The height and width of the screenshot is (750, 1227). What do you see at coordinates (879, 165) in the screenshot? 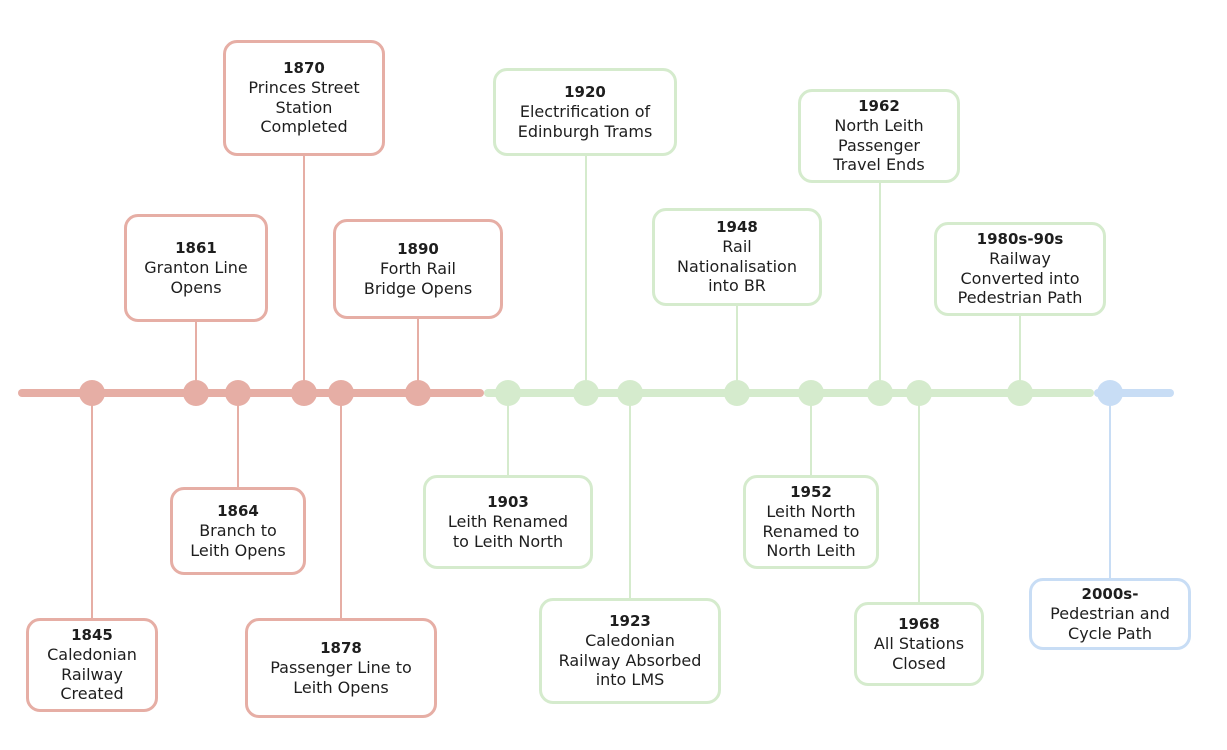
I see `event-description-line: Travel Ends` at bounding box center [879, 165].